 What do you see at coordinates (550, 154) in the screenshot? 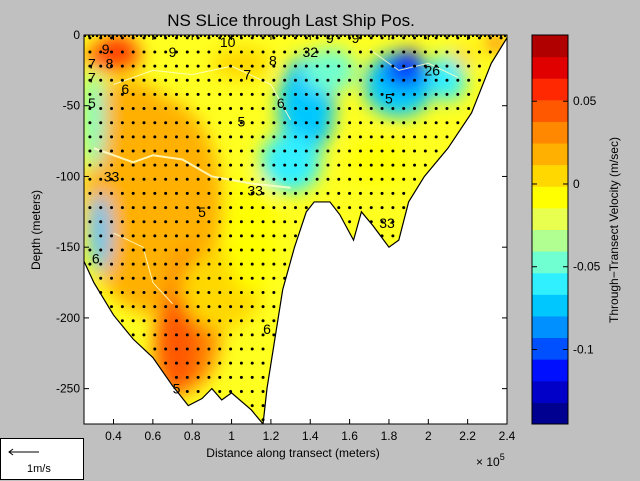
I see `colorbar-band` at bounding box center [550, 154].